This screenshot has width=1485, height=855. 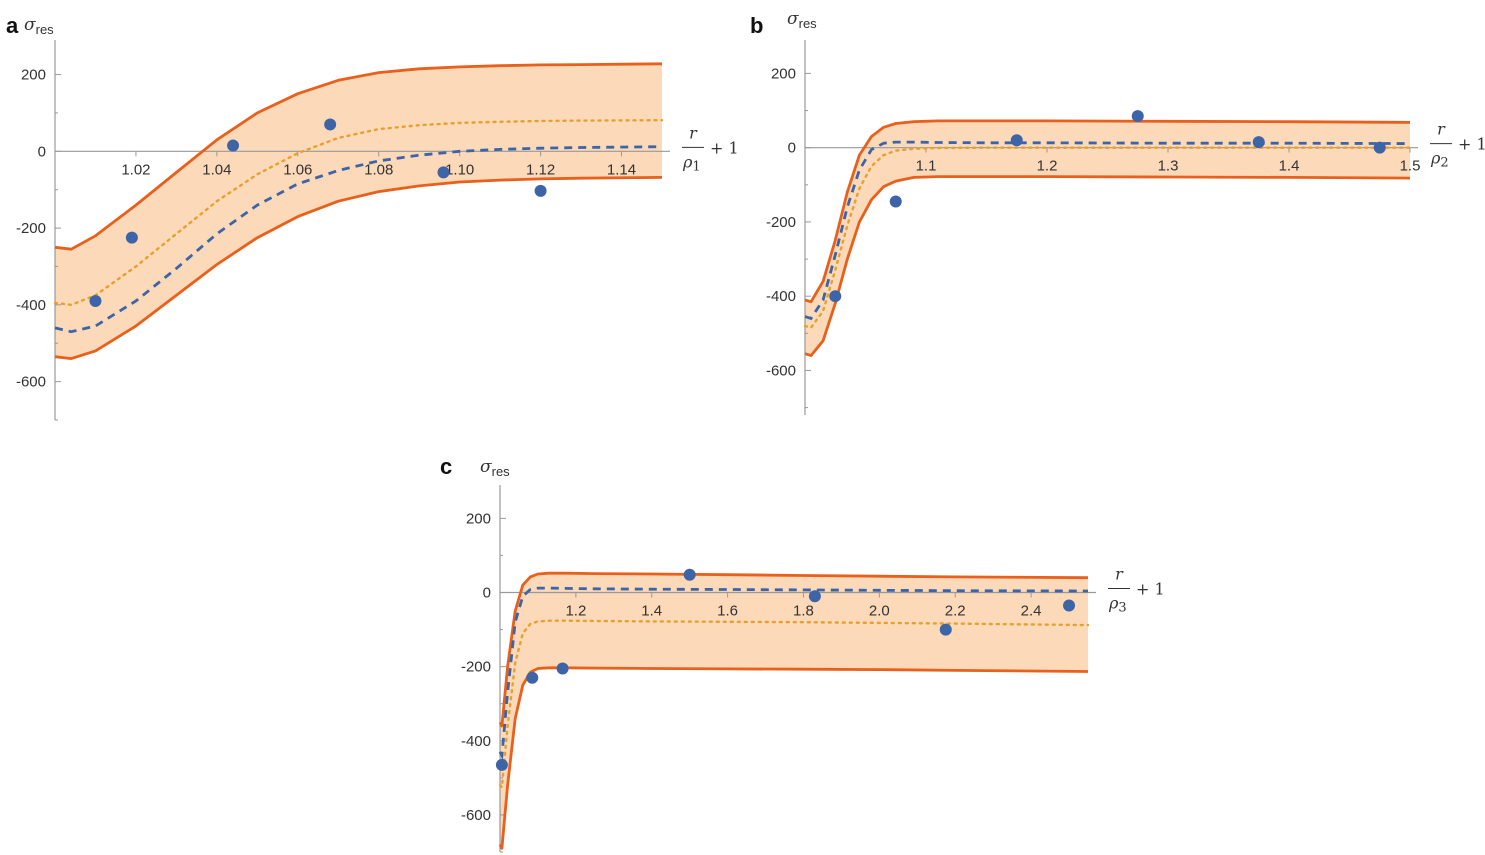 What do you see at coordinates (1031, 611) in the screenshot?
I see `x-tick-label: 2.4` at bounding box center [1031, 611].